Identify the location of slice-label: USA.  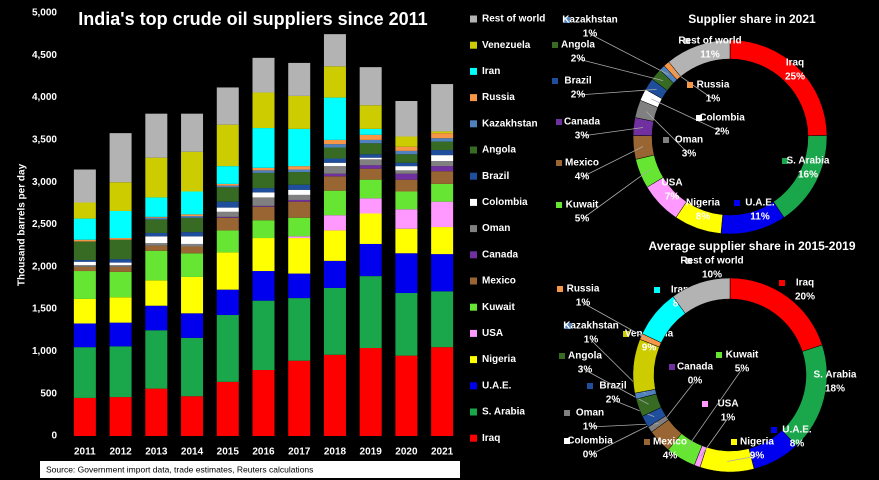
(671, 183).